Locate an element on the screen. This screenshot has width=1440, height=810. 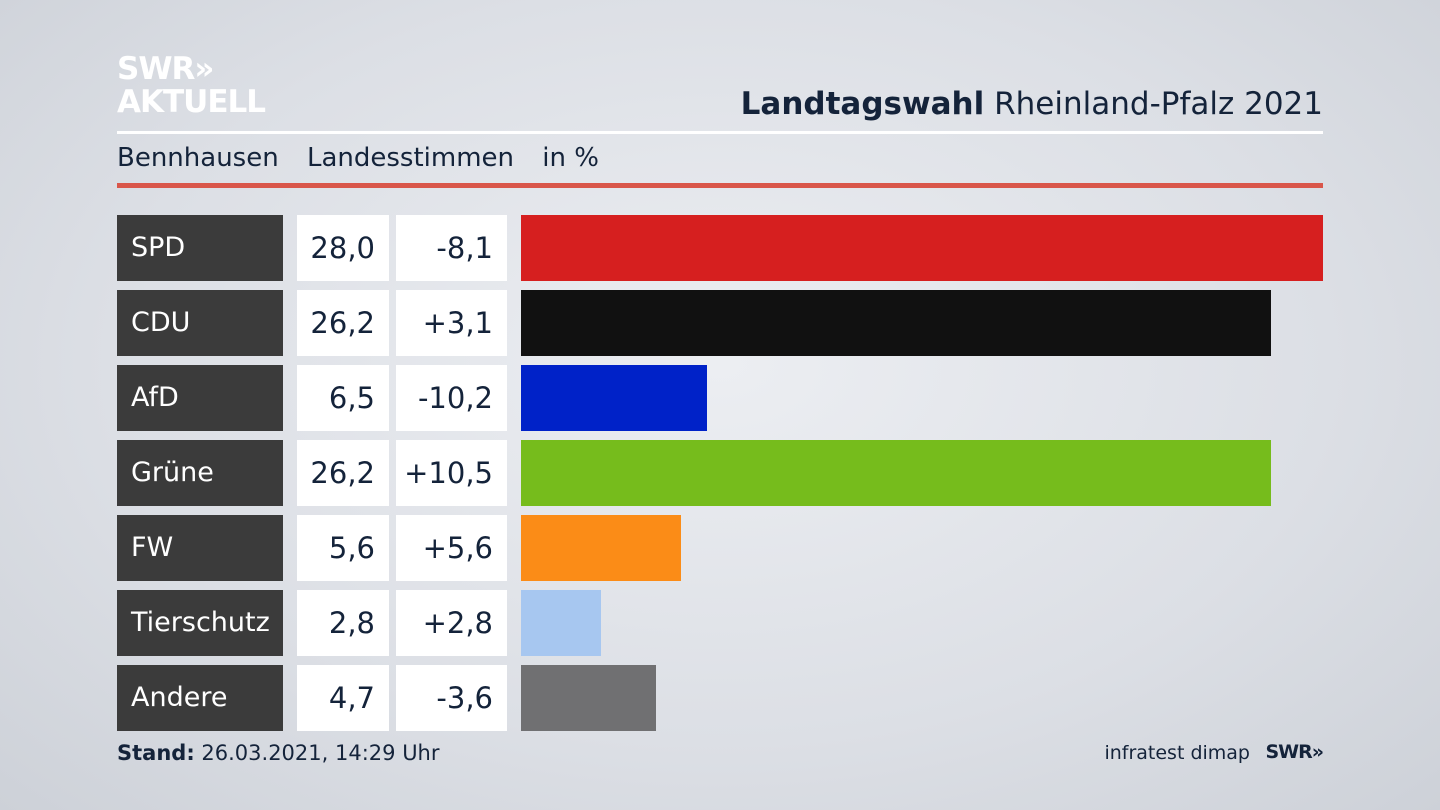
logo-line-2: AKTUELL is located at coordinates (191, 102).